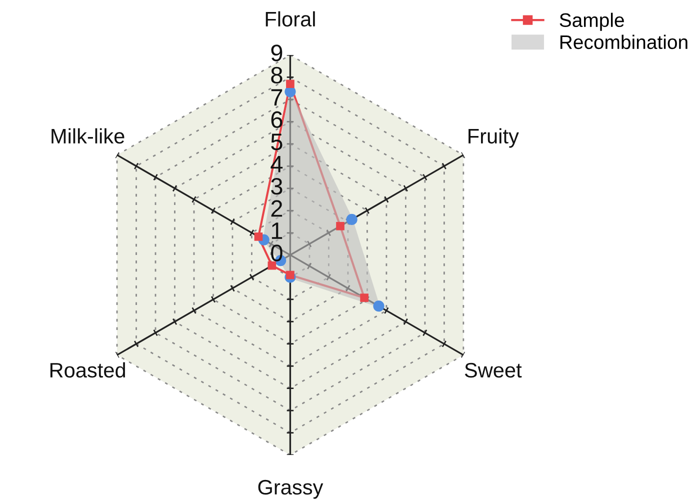 This screenshot has width=691, height=500. What do you see at coordinates (493, 138) in the screenshot?
I see `spoke-label: Fruity` at bounding box center [493, 138].